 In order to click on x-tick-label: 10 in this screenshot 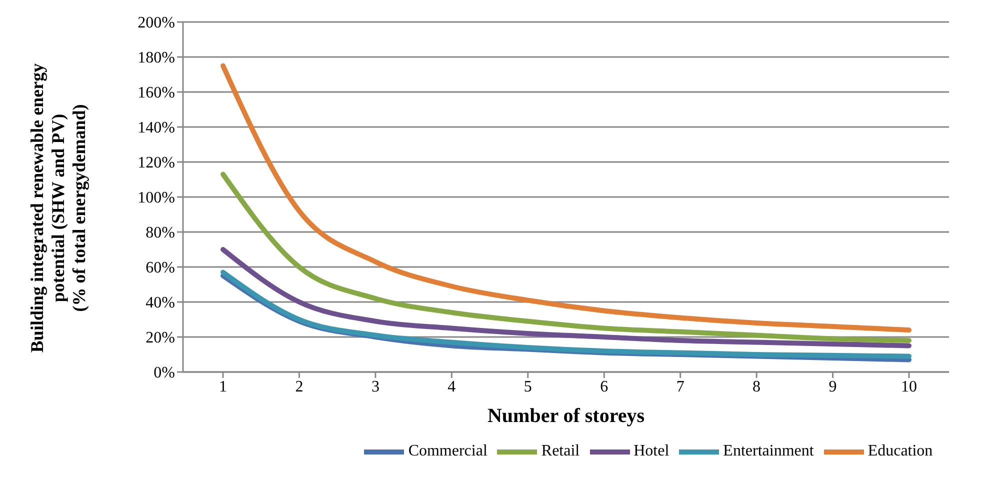, I will do `click(909, 387)`.